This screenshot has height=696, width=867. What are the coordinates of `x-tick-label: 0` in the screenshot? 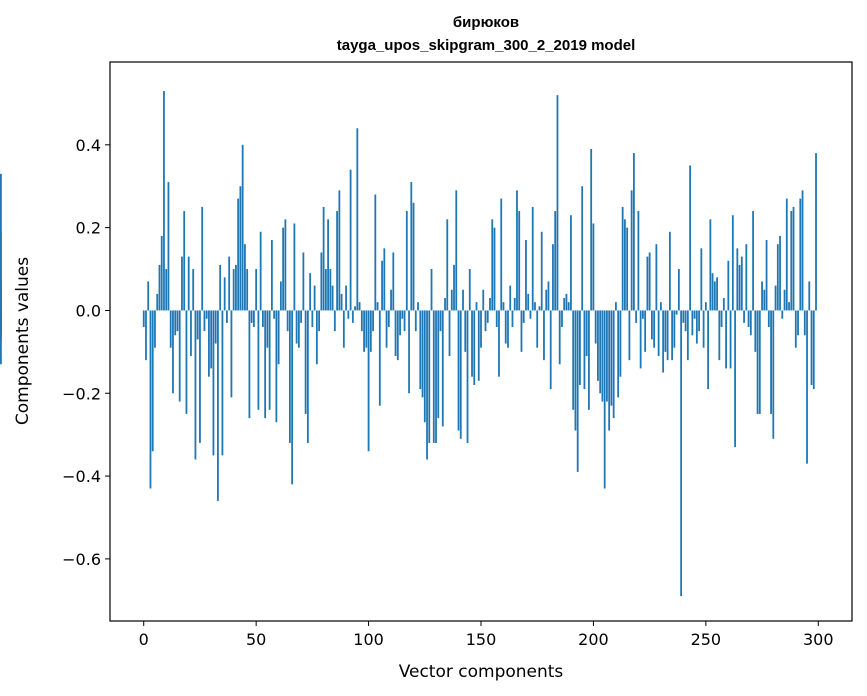 It's located at (144, 639).